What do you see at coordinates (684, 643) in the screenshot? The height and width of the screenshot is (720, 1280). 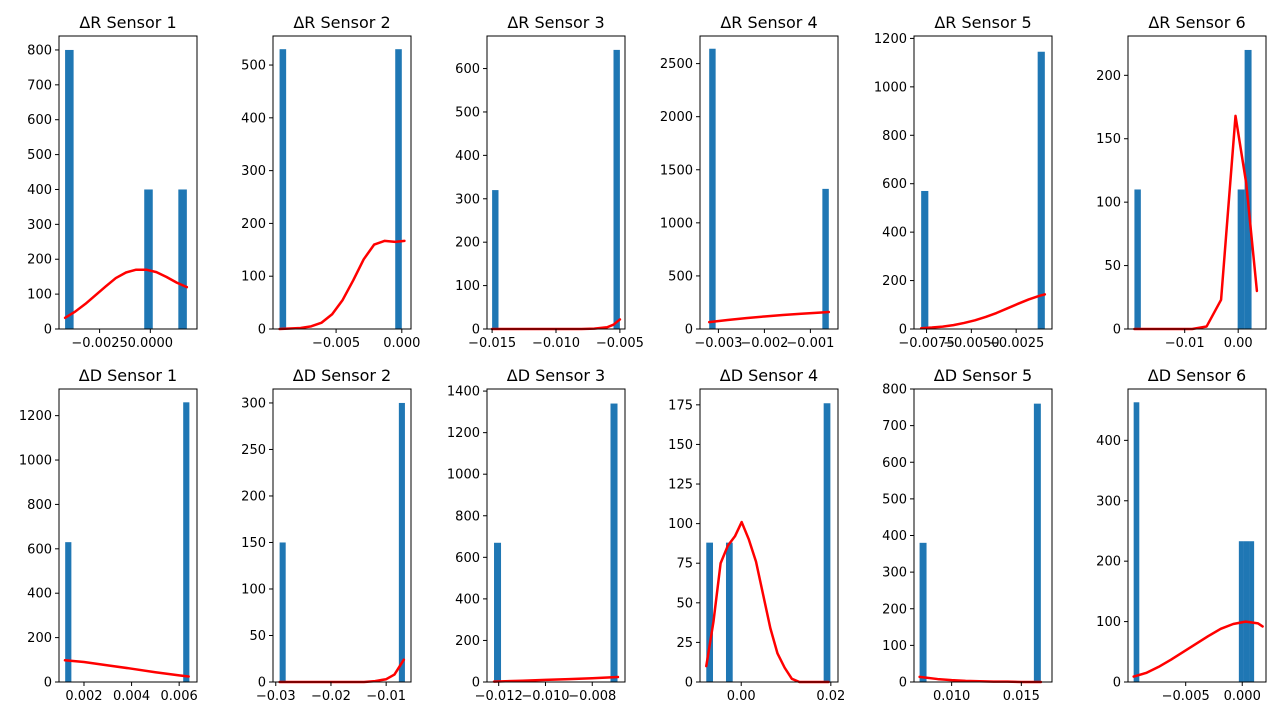 I see `y-tick-label: 25` at bounding box center [684, 643].